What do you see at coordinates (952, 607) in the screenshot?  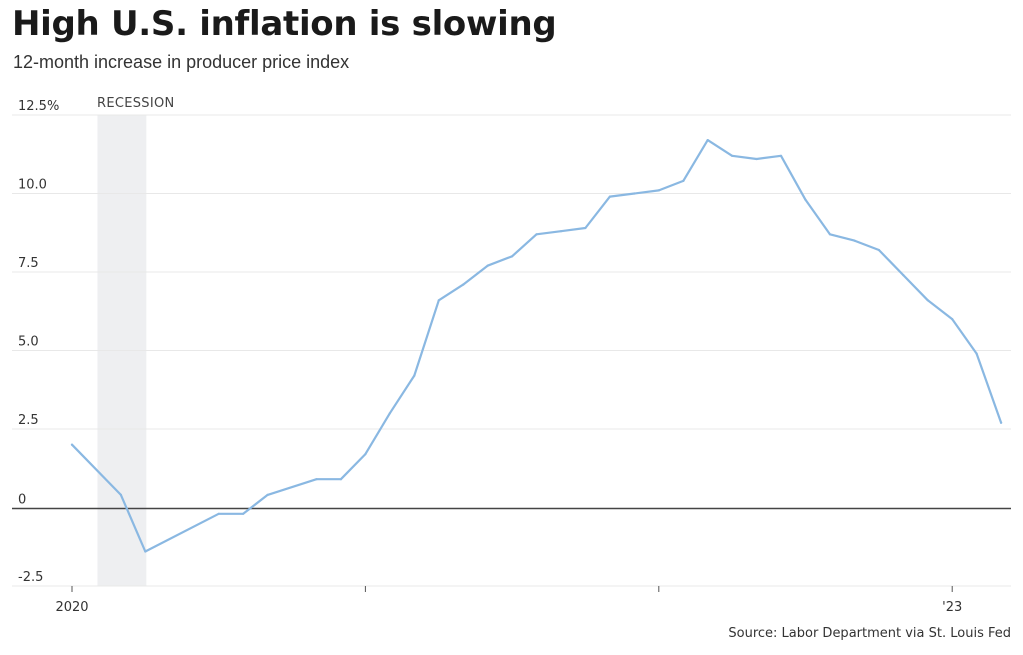 I see `x-tick-label: '23` at bounding box center [952, 607].